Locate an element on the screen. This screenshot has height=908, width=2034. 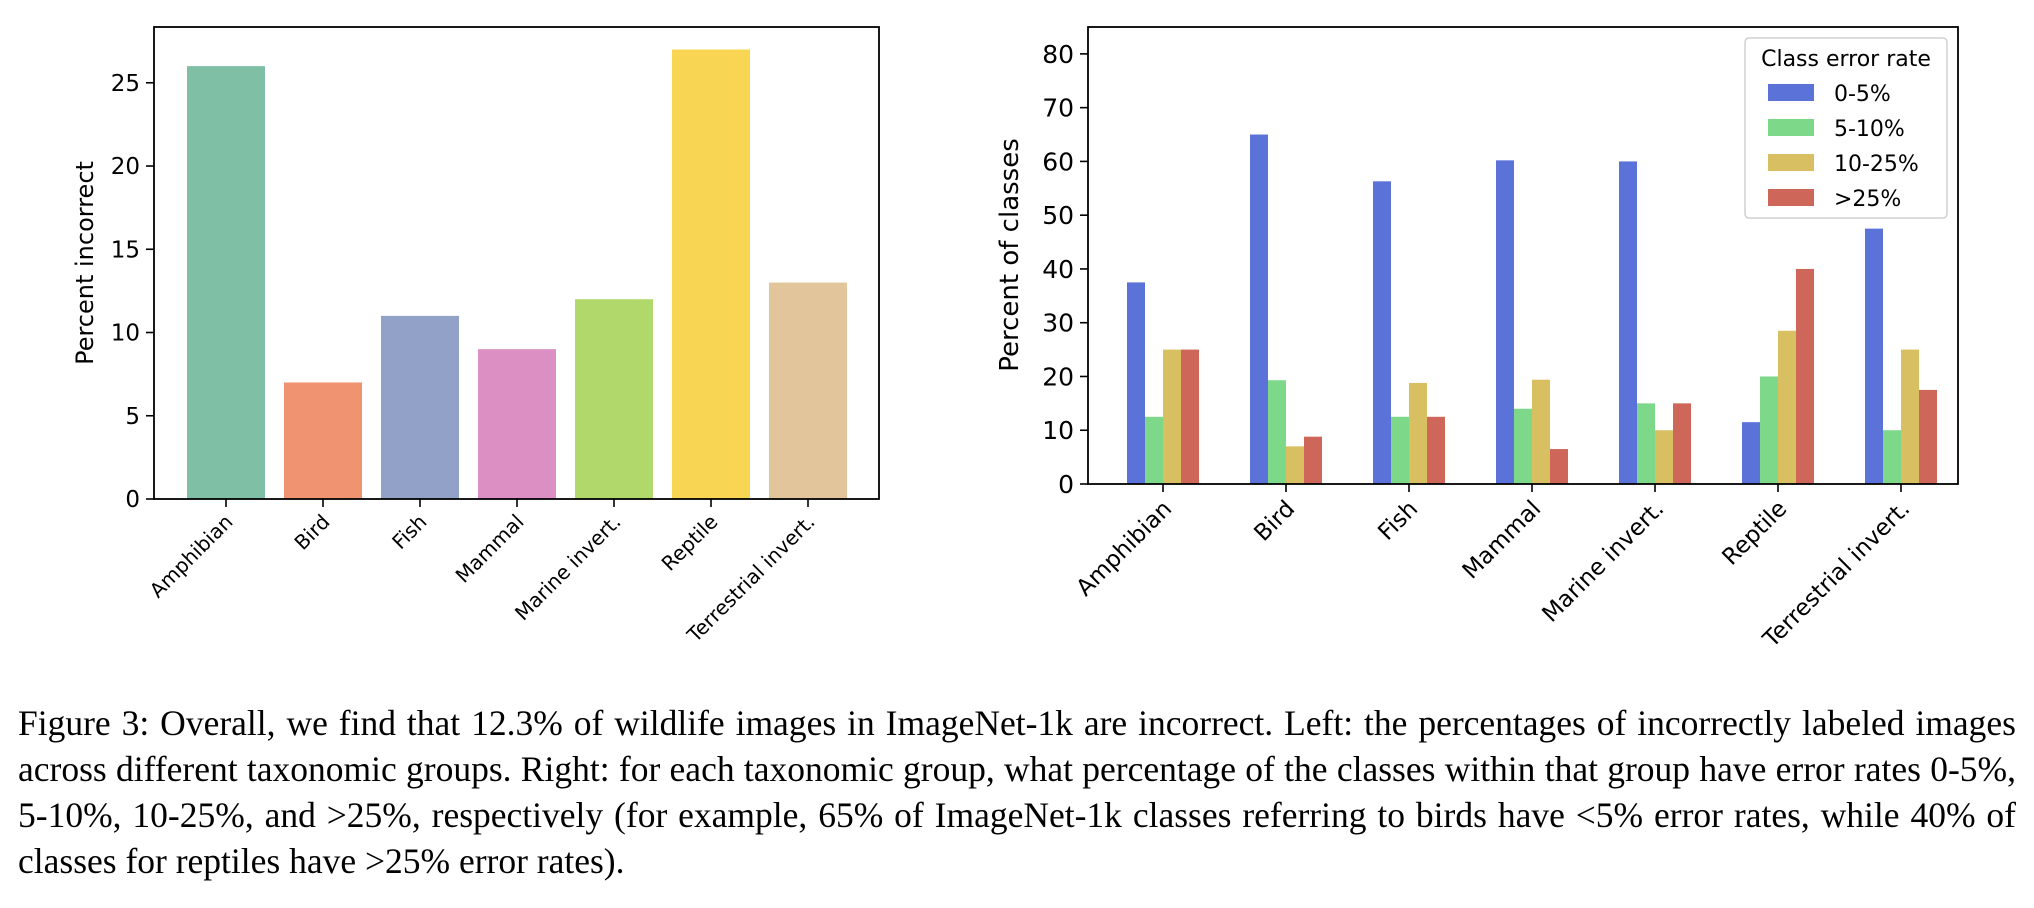
right-bar-terrestrial-invert--series-4 is located at coordinates (1928, 436).